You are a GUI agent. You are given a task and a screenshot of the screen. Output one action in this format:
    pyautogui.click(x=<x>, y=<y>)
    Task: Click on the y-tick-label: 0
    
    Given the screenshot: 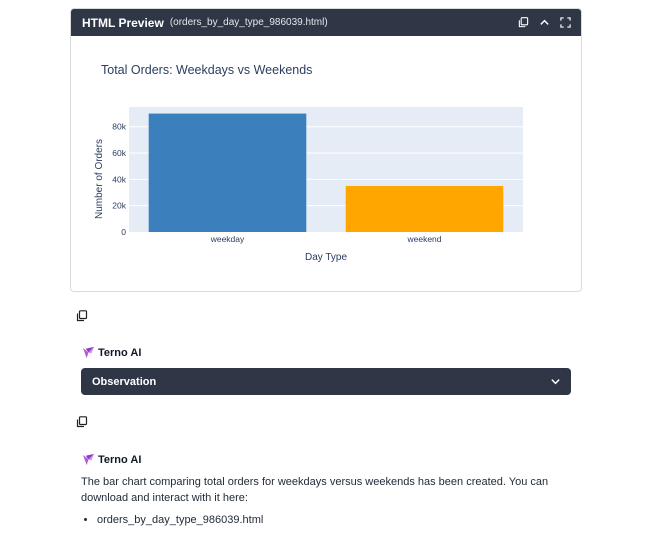 What is the action you would take?
    pyautogui.click(x=123, y=232)
    